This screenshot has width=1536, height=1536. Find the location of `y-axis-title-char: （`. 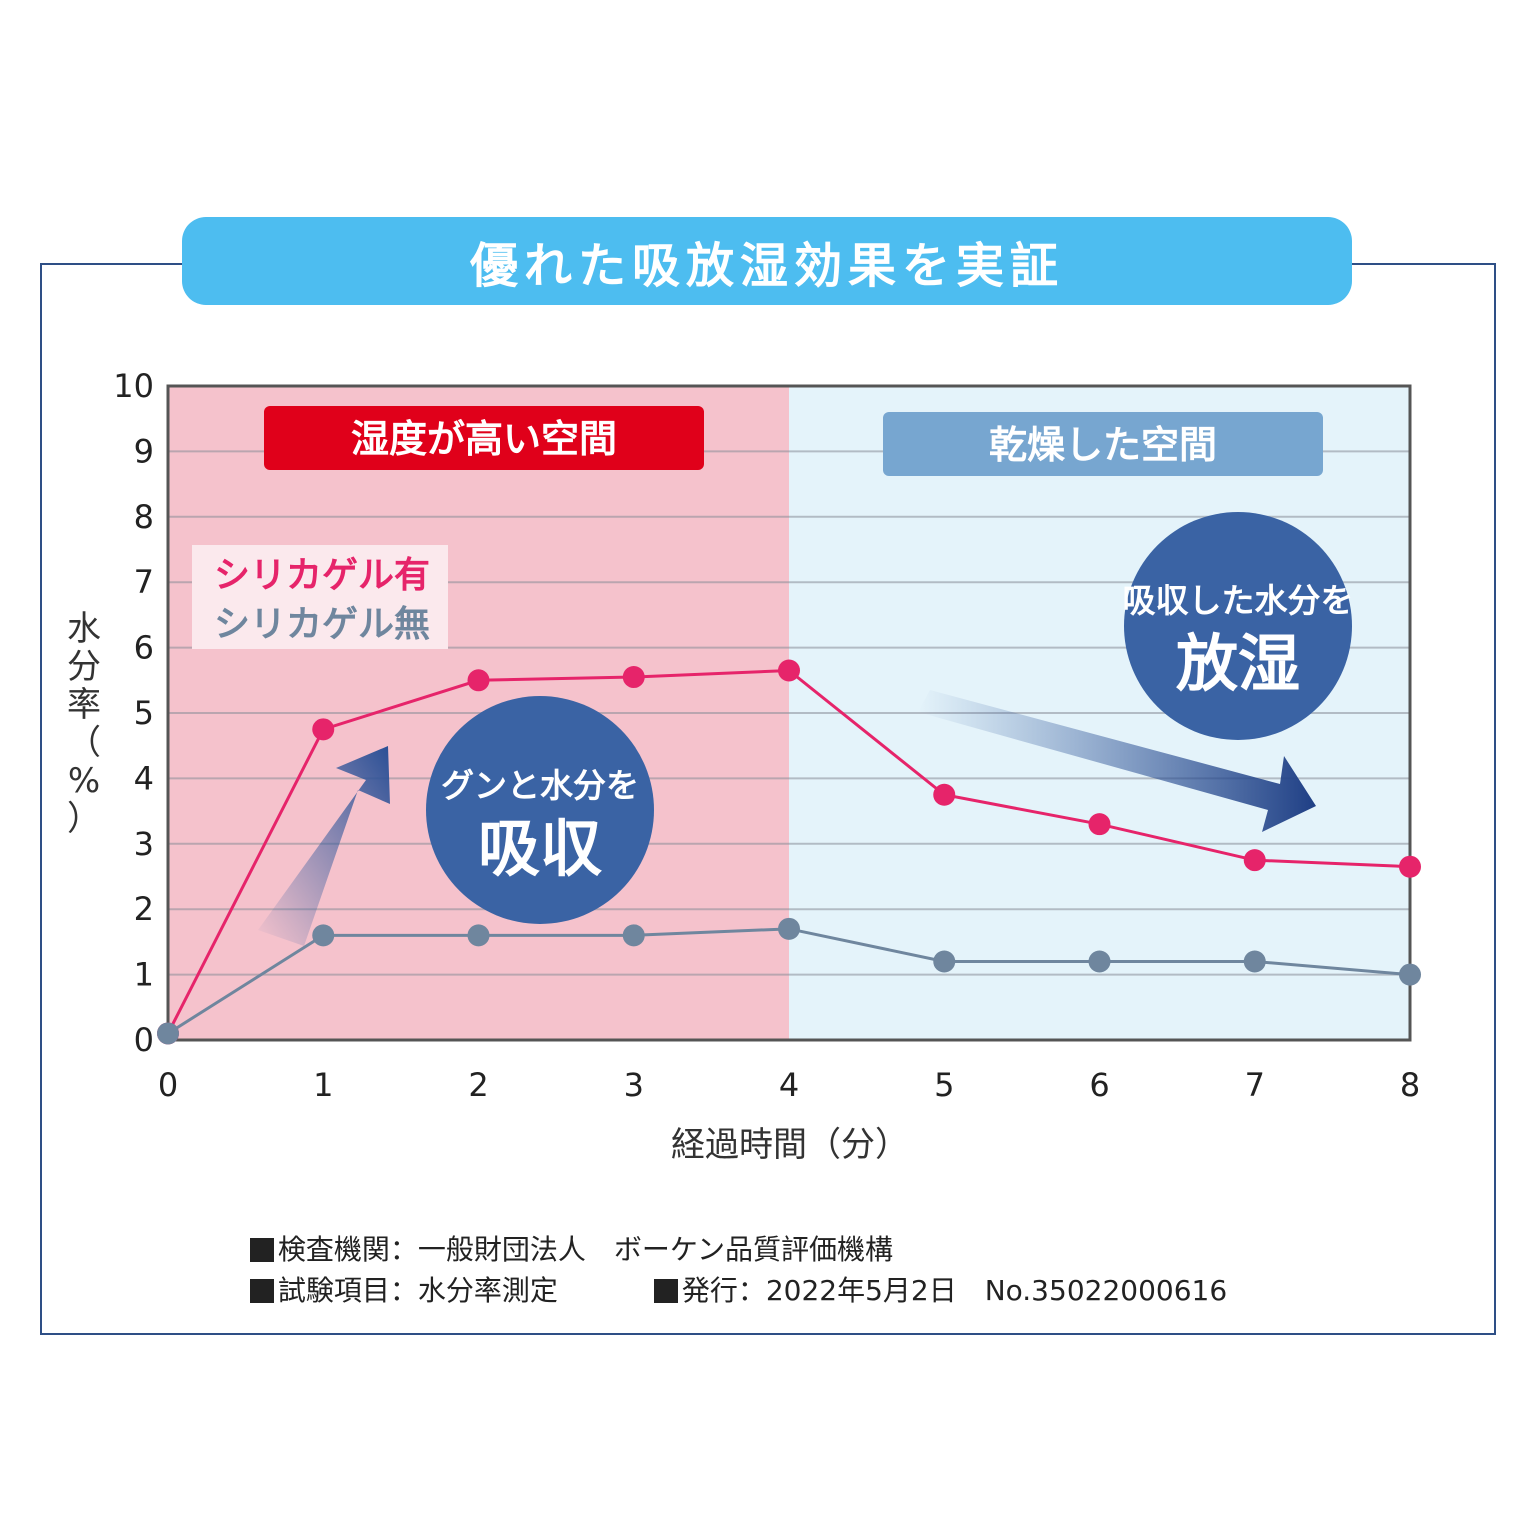

y-axis-title-char: （ is located at coordinates (84, 743).